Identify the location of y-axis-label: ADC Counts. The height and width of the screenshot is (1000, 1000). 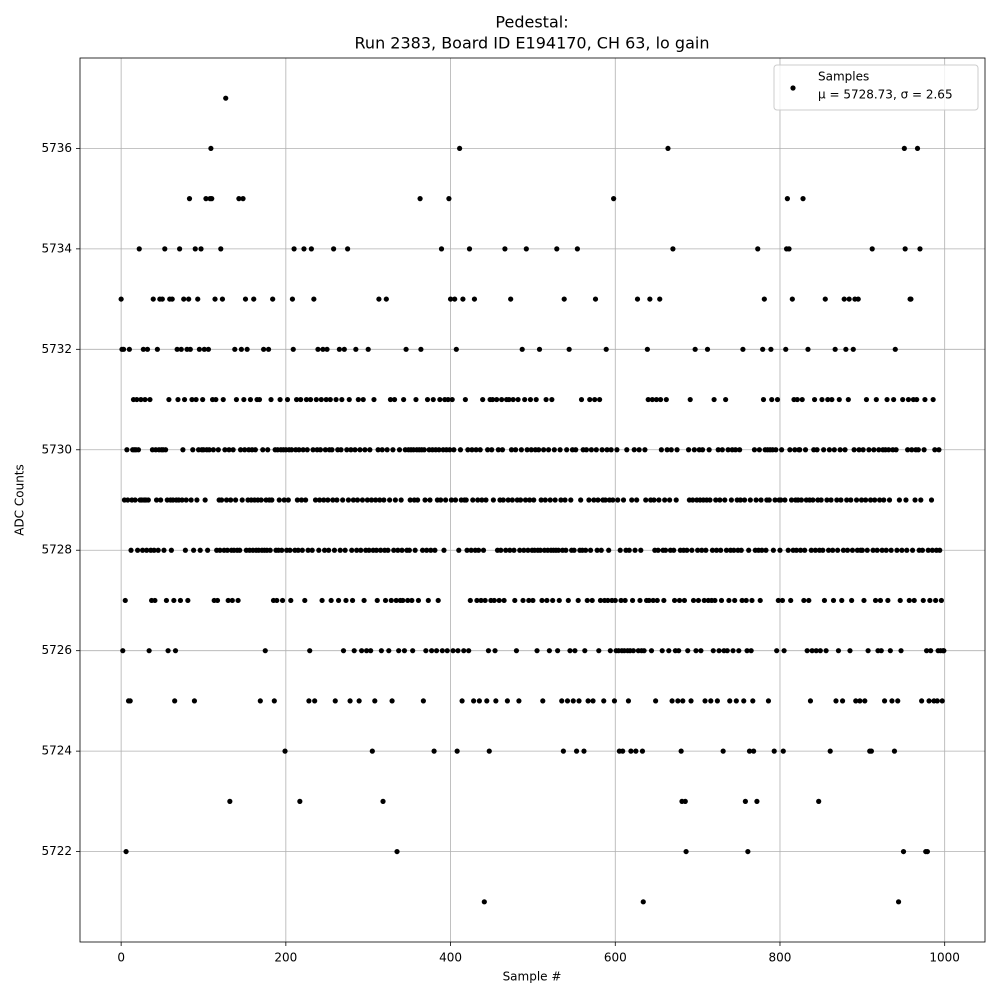
(20, 500).